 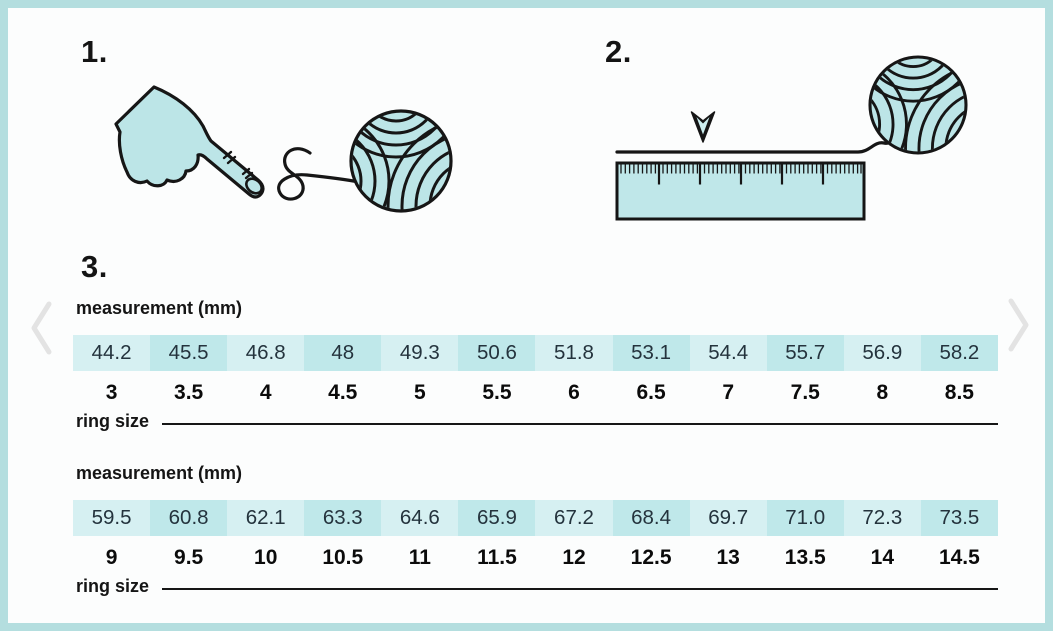 What do you see at coordinates (112, 353) in the screenshot?
I see `measurement-cell: 44.2` at bounding box center [112, 353].